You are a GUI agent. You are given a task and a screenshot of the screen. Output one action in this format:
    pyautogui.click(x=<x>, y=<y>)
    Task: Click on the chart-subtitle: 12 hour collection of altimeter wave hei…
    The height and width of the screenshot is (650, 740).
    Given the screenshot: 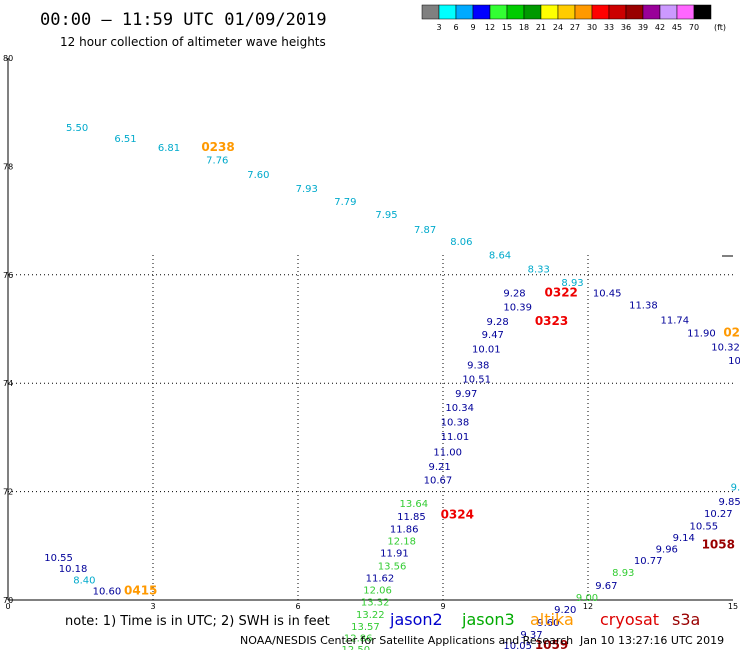 What is the action you would take?
    pyautogui.click(x=193, y=42)
    